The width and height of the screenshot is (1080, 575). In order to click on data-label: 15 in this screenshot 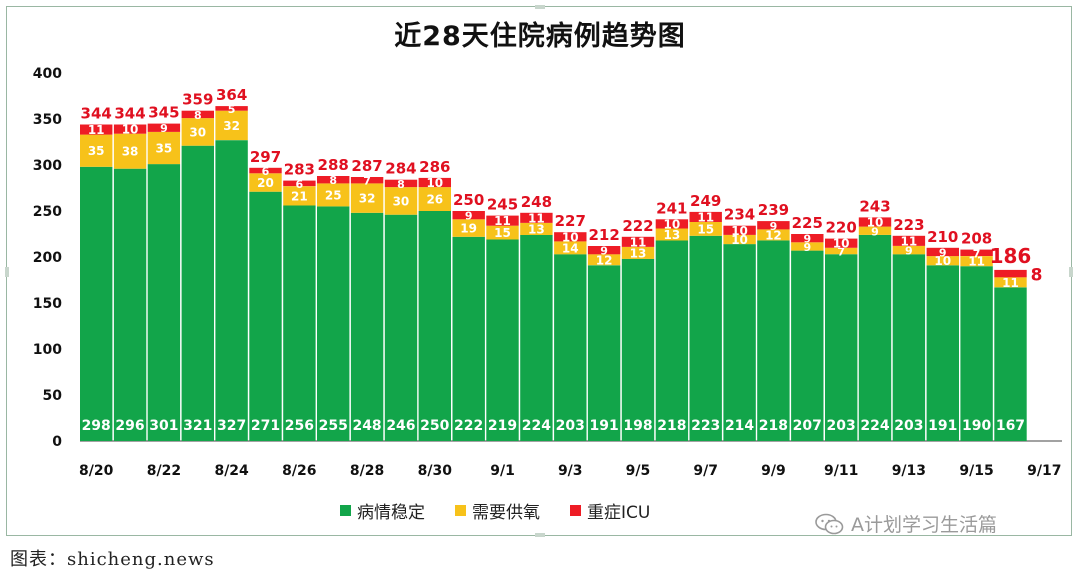, I will do `click(705, 229)`.